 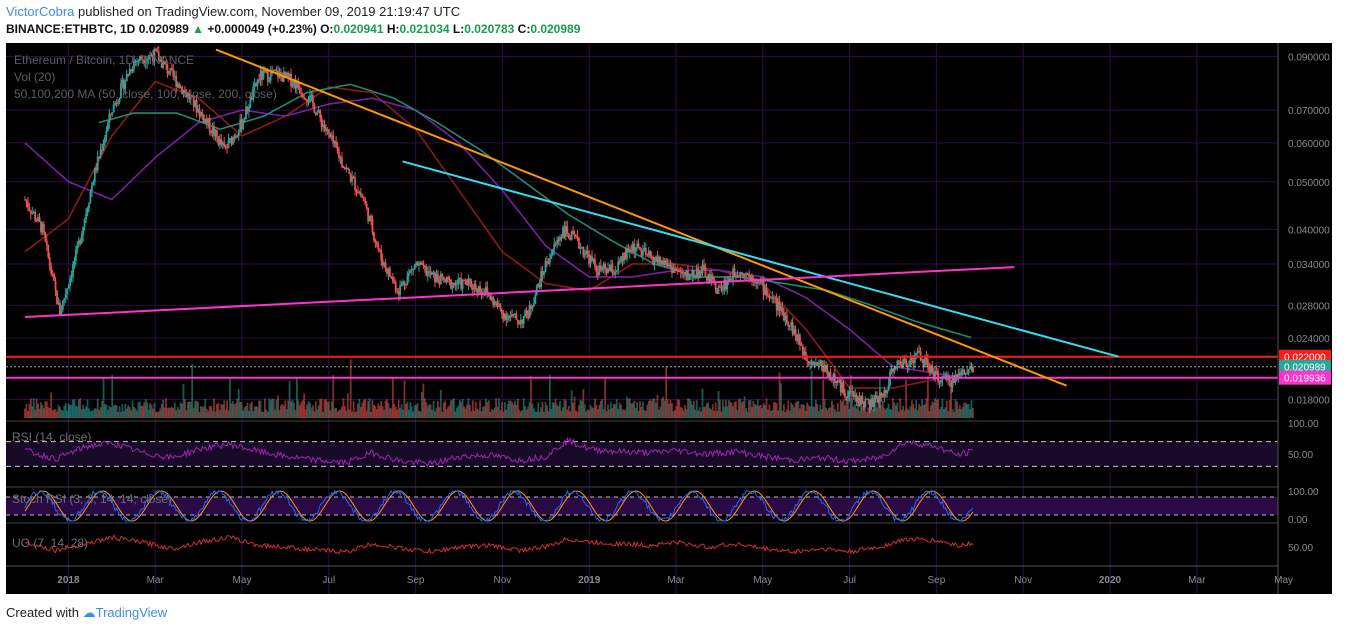 I want to click on author-link: VictorCobra, so click(x=40, y=11).